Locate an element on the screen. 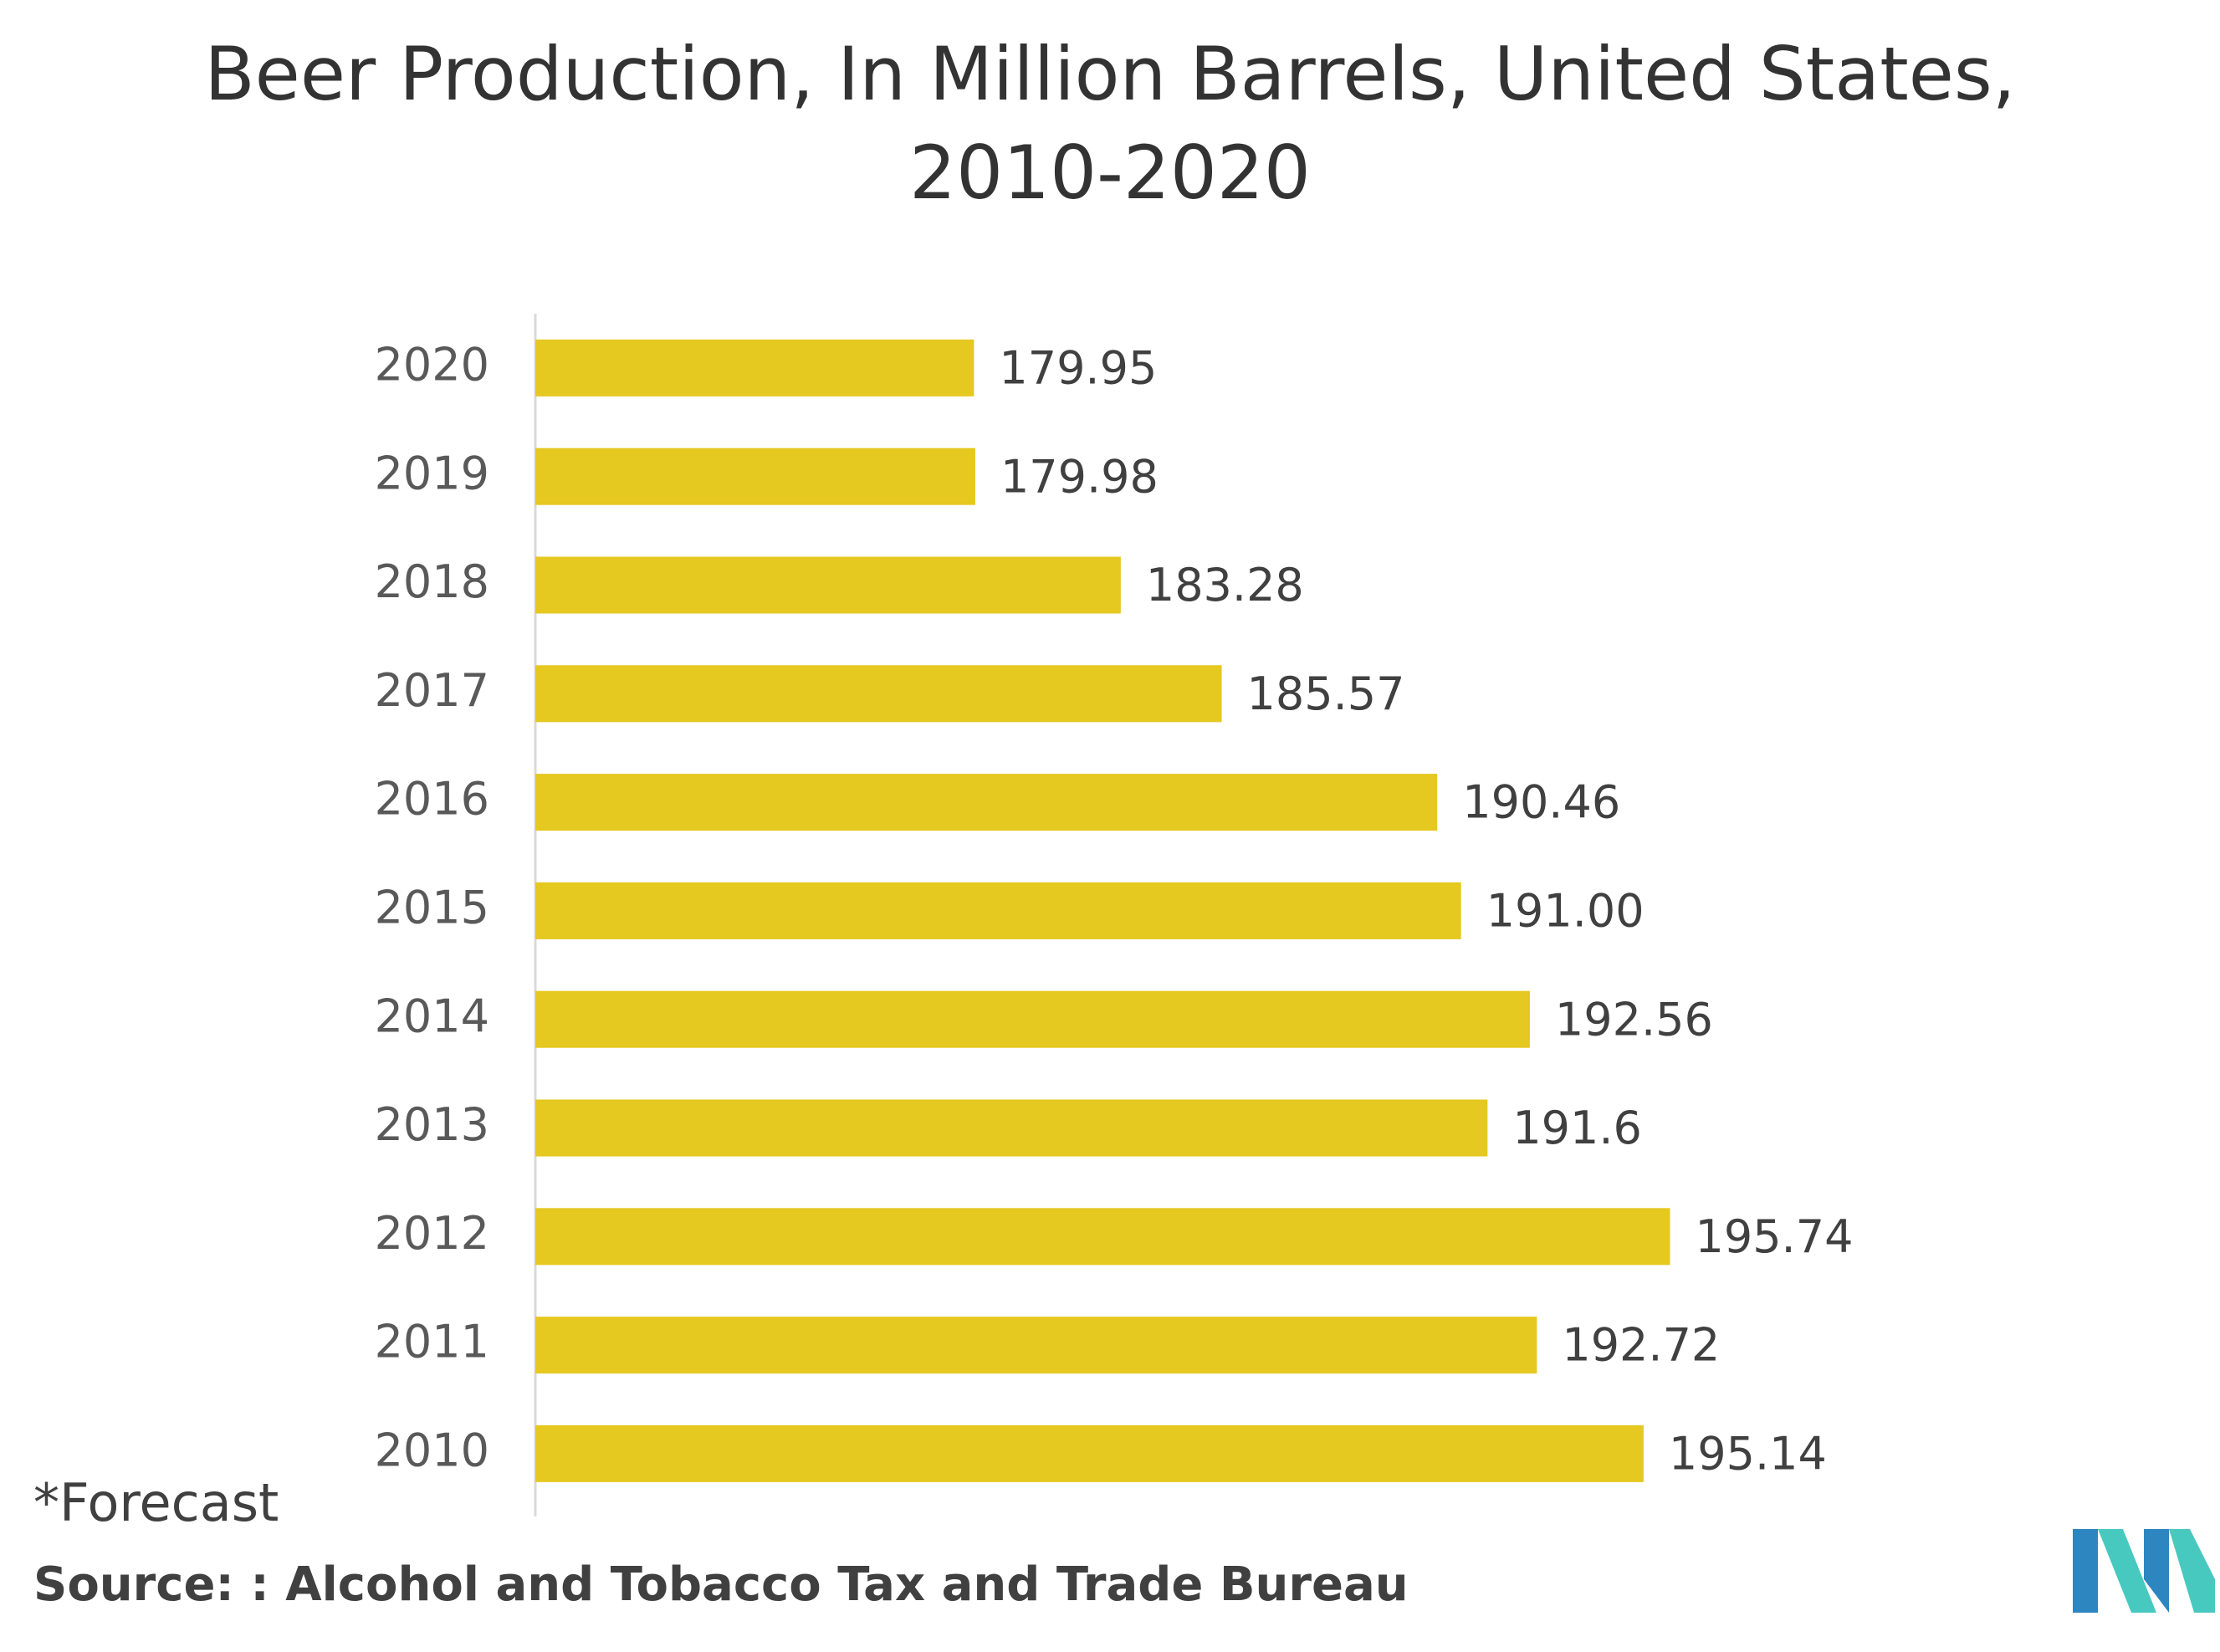 This screenshot has height=1652, width=2220. data-label-2010: 195.14 is located at coordinates (1748, 1454).